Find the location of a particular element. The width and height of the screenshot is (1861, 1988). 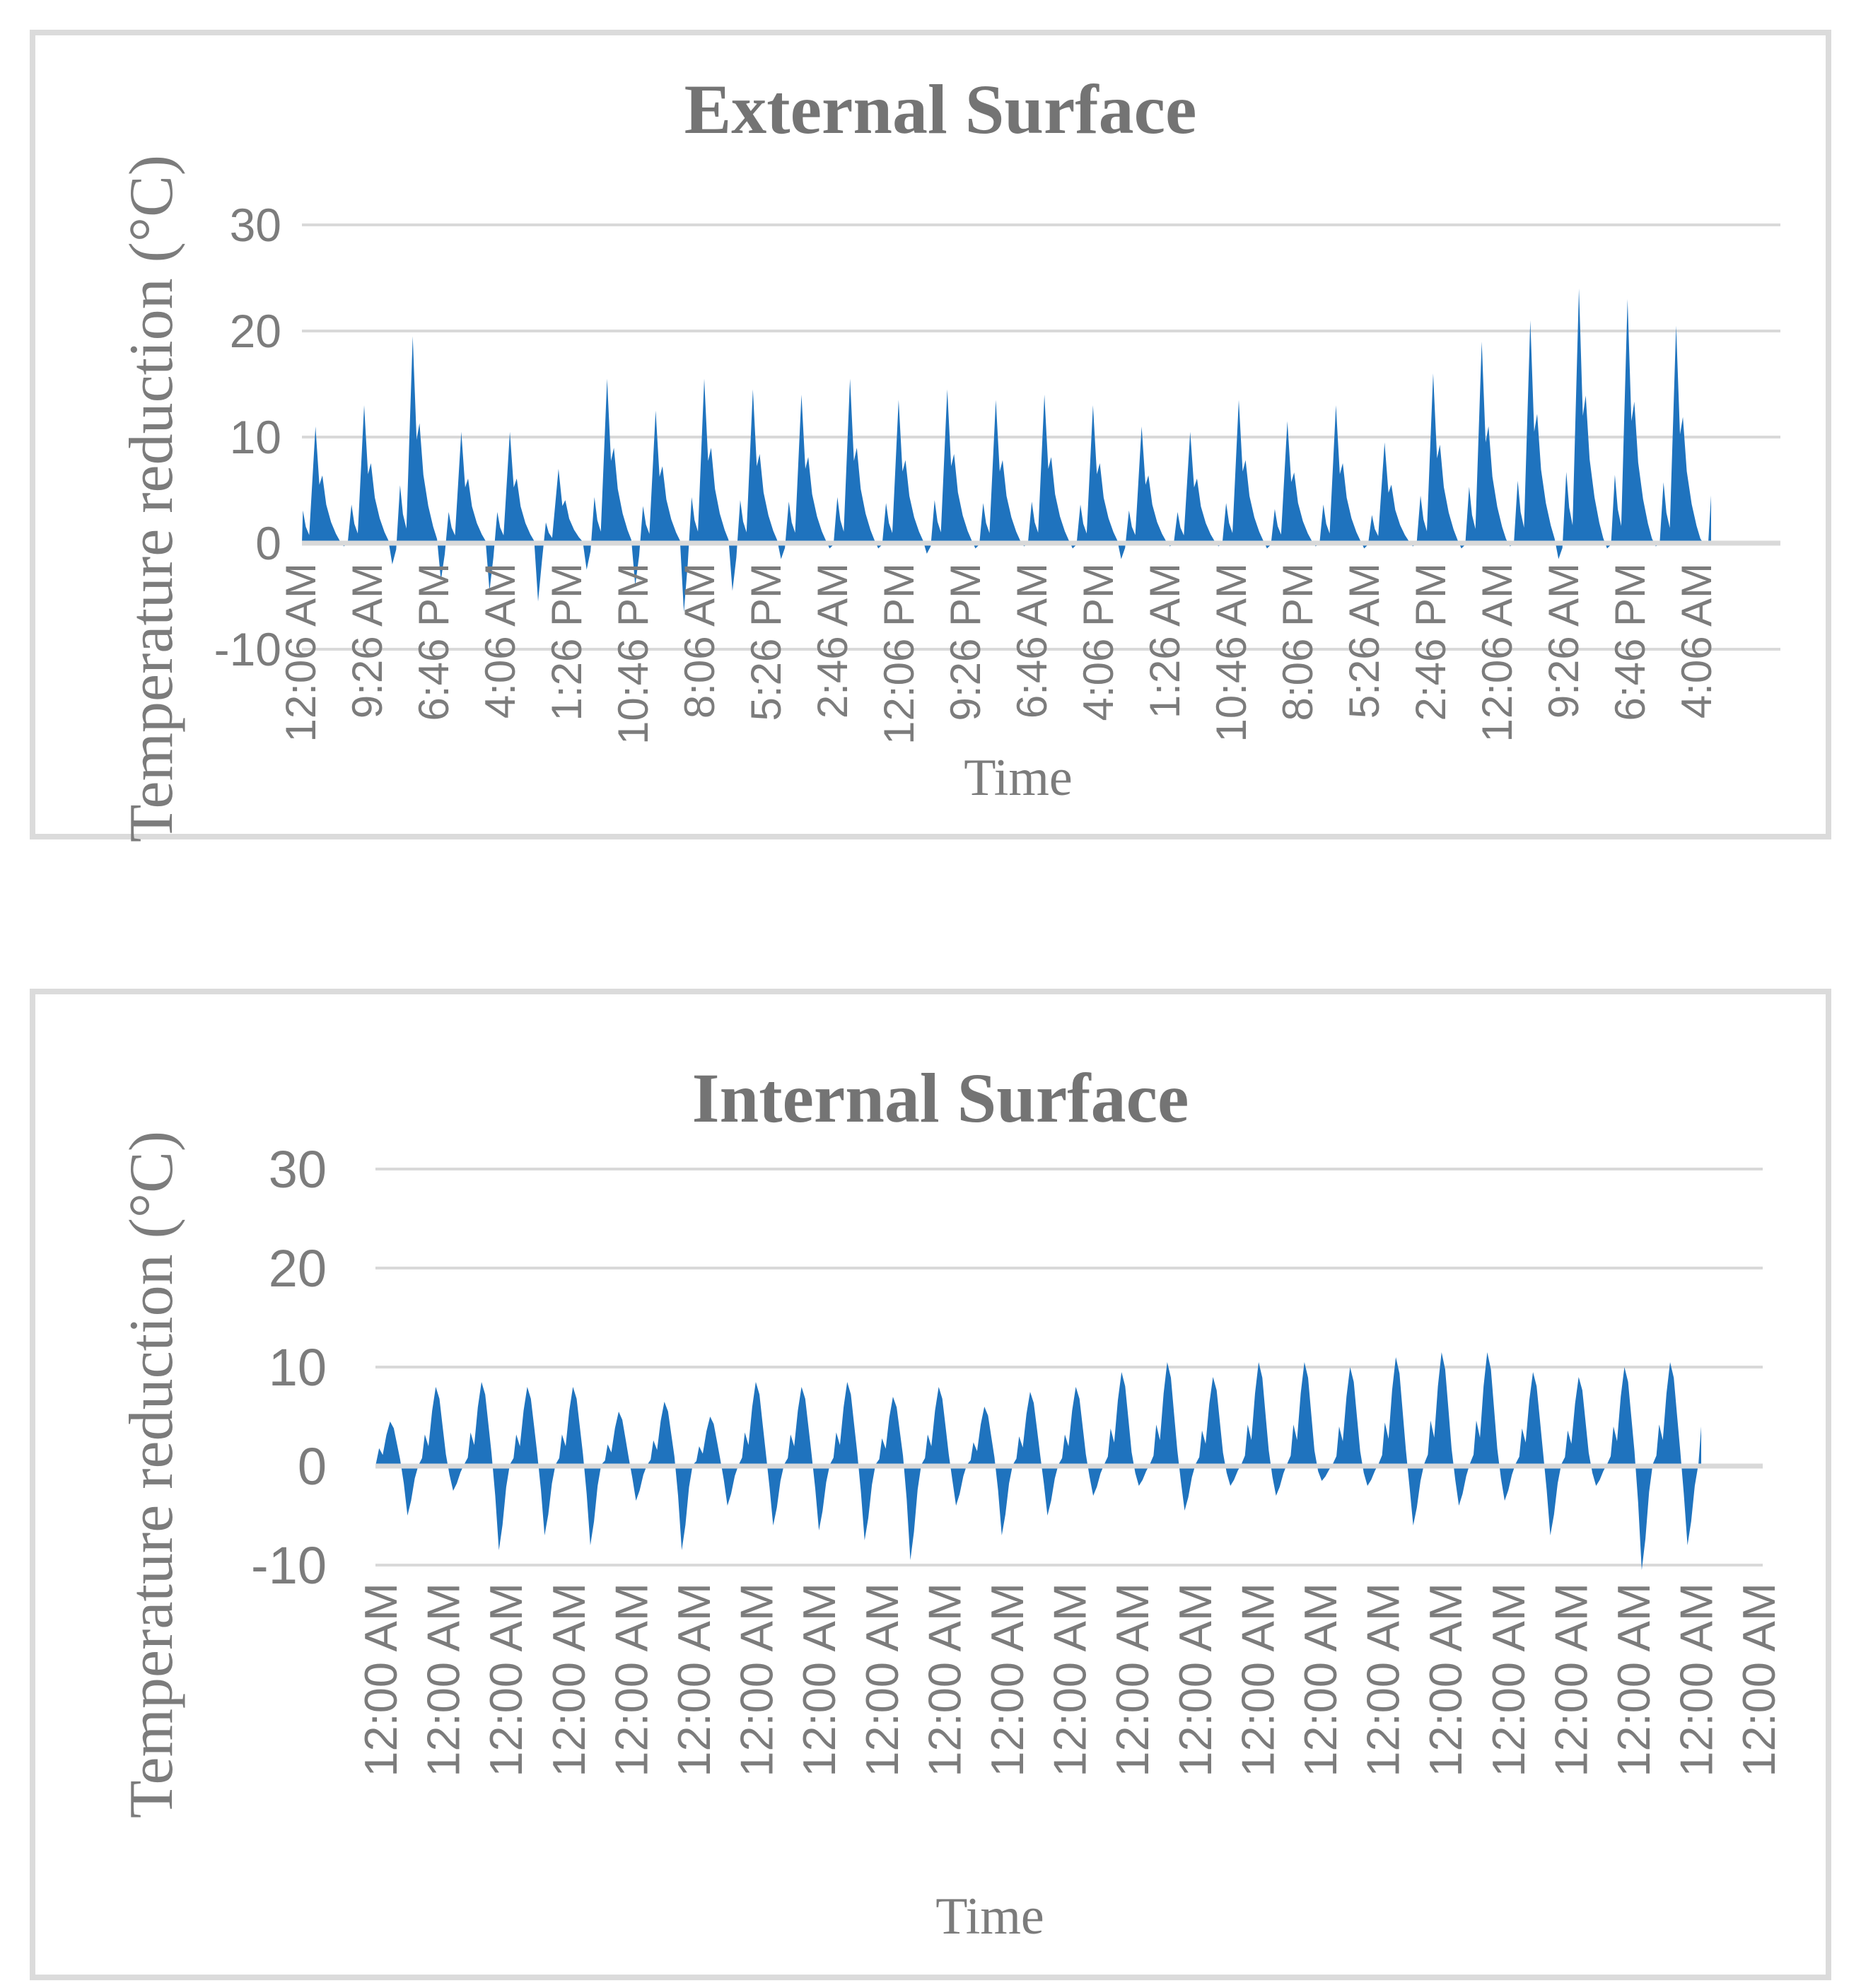

x-tick-label: 4:06 PM is located at coordinates (1098, 642).